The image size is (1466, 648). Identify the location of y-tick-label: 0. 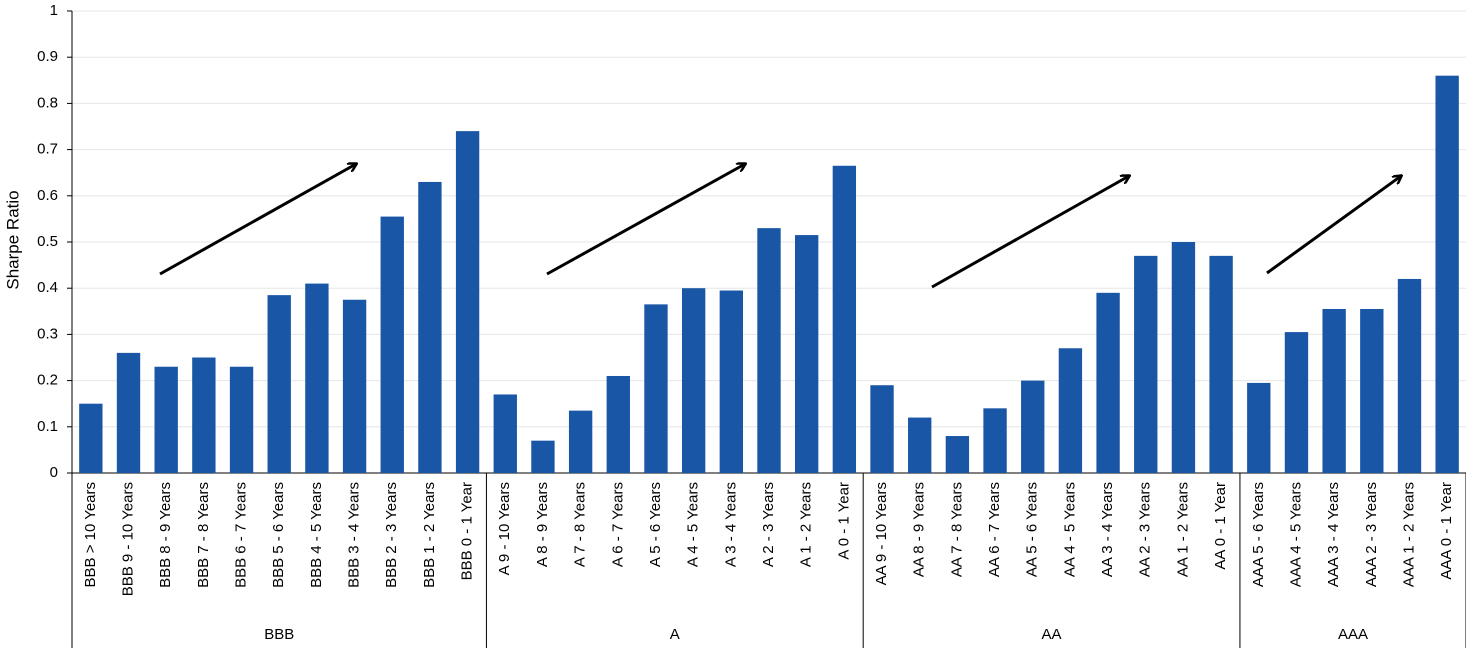
(54, 472).